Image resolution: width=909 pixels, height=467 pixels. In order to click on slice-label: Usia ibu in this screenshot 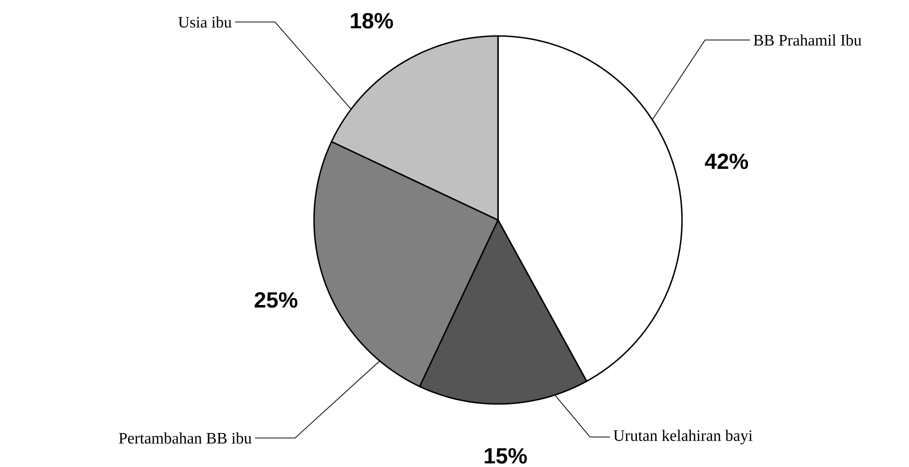, I will do `click(205, 22)`.